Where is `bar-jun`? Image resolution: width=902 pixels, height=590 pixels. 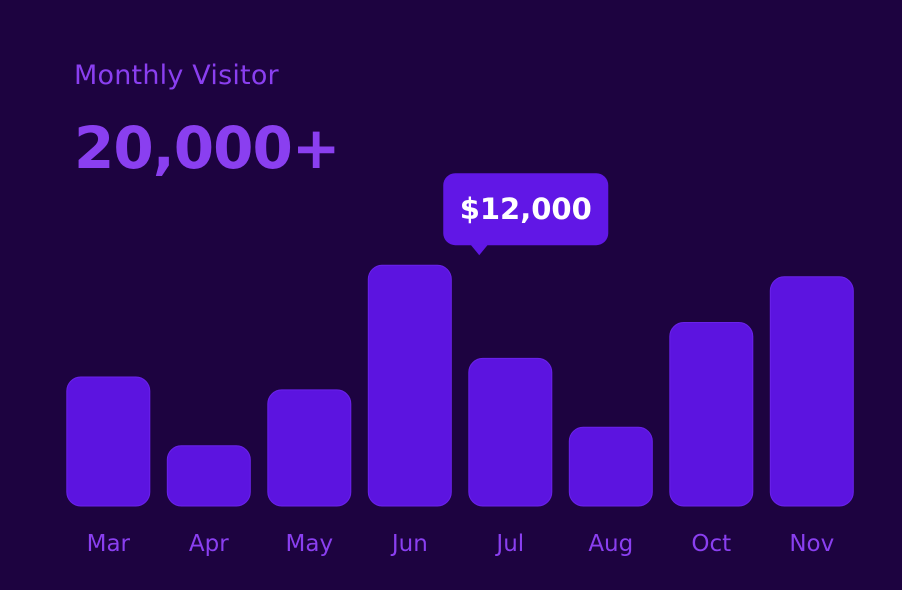 bar-jun is located at coordinates (409, 385).